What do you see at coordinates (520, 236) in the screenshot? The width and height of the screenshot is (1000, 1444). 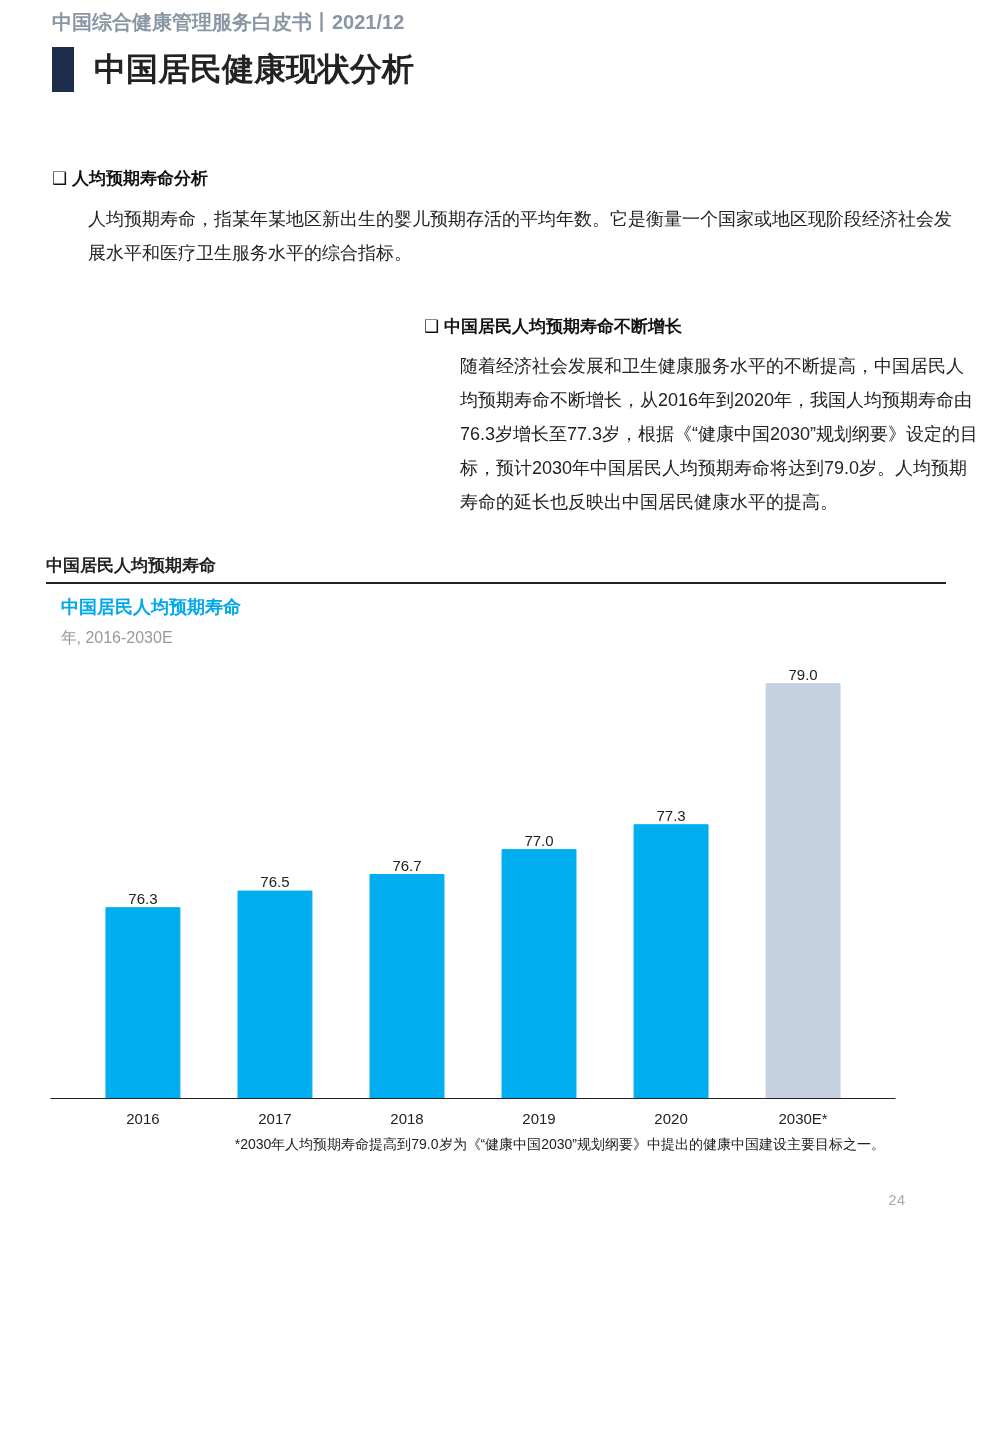 I see `text: 人均预期寿命，指某年某地区新出生的婴儿预期存活的平均年数。它是衡量一个国家或地区现阶段经济社会发展水平和医疗卫生服务水平的综合指标。` at bounding box center [520, 236].